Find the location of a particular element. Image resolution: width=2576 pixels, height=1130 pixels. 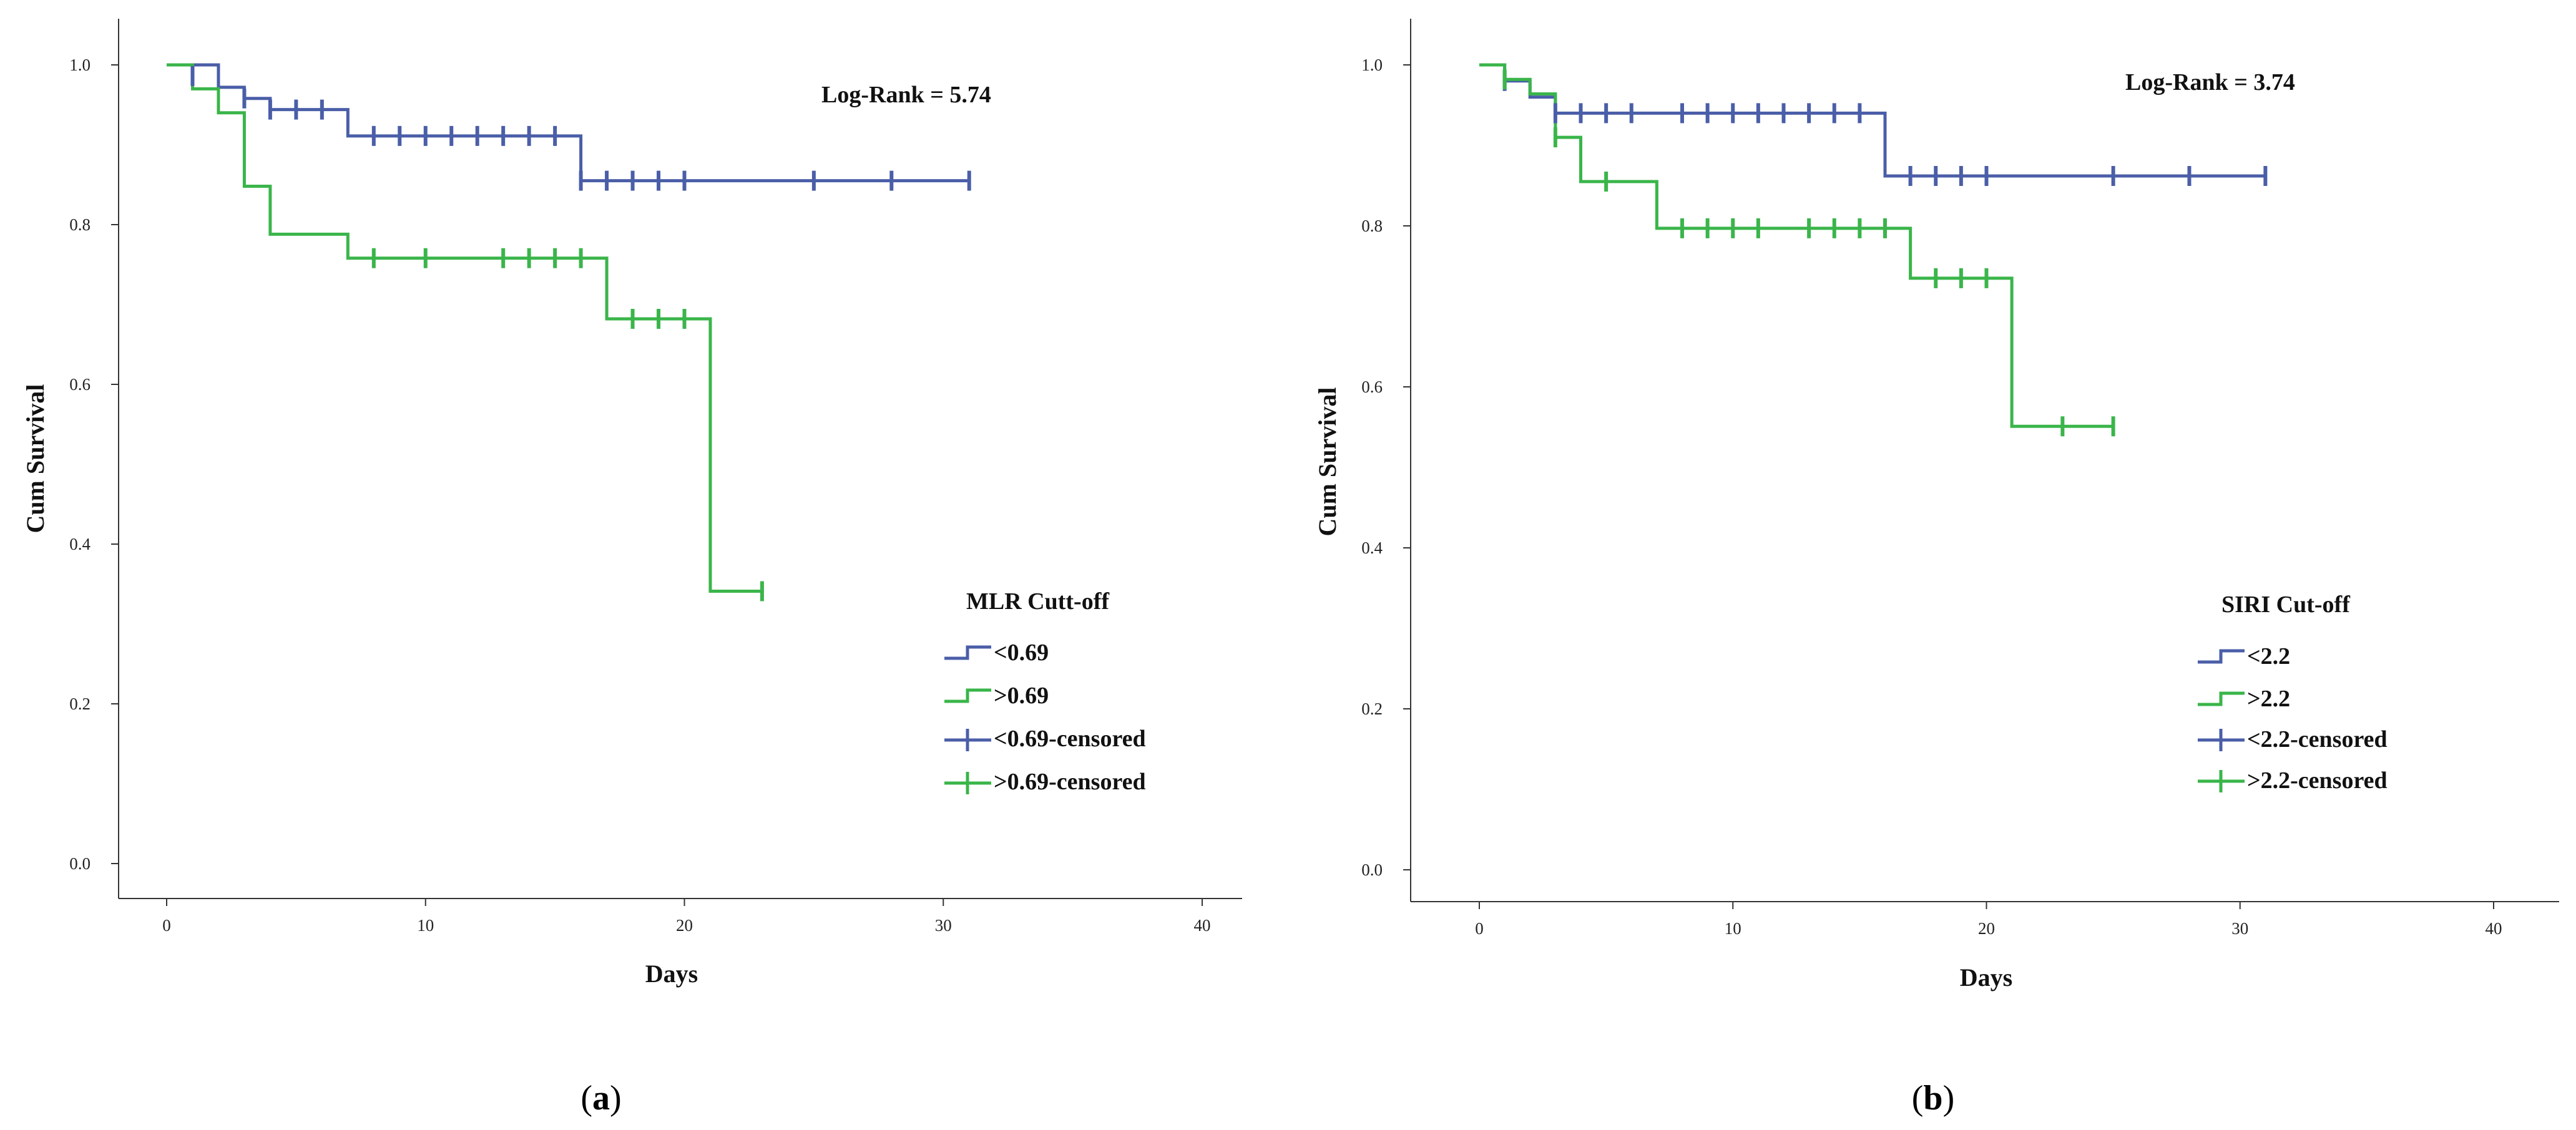

panel-caption-a: (a) is located at coordinates (600, 1098).